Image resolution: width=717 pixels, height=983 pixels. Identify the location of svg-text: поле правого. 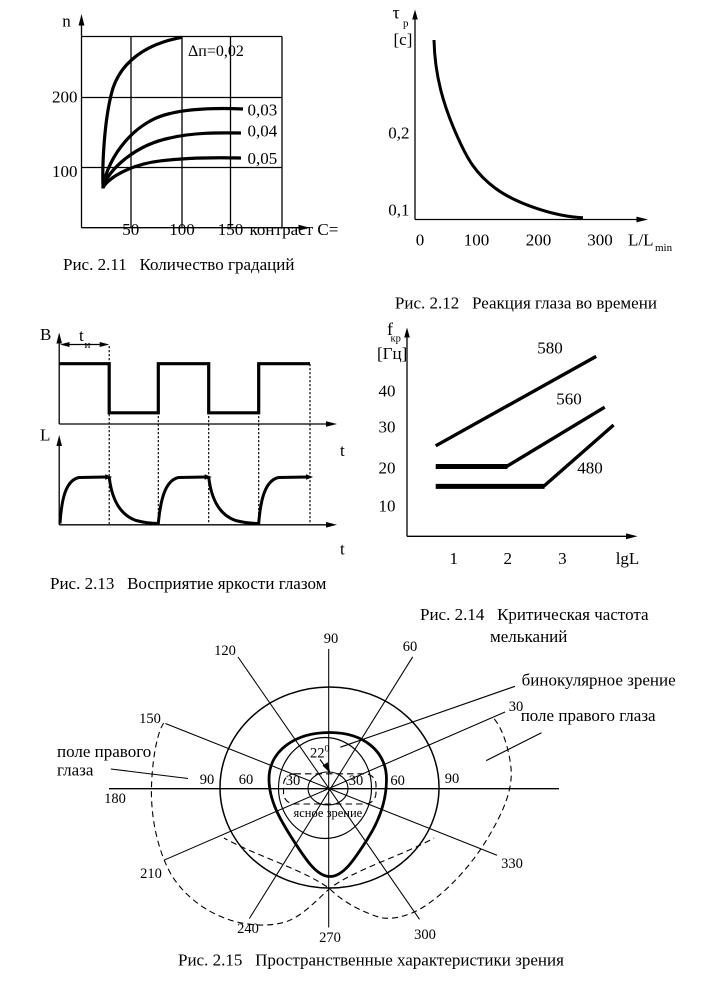
(104, 751).